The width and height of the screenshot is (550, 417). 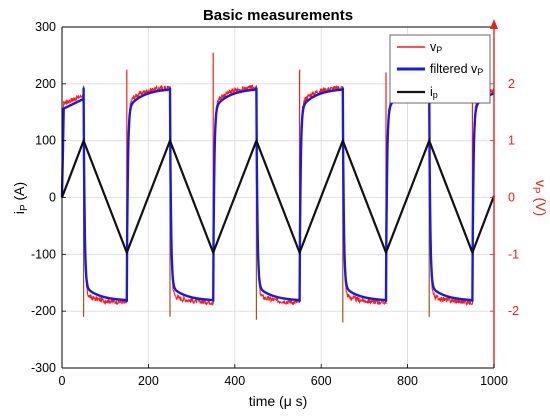 What do you see at coordinates (52, 198) in the screenshot?
I see `y-tick-label-left: 0` at bounding box center [52, 198].